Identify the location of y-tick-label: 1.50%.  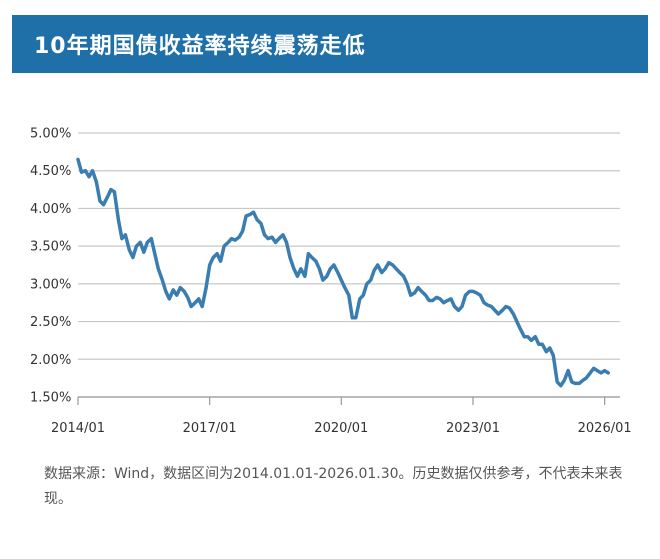
(50, 398).